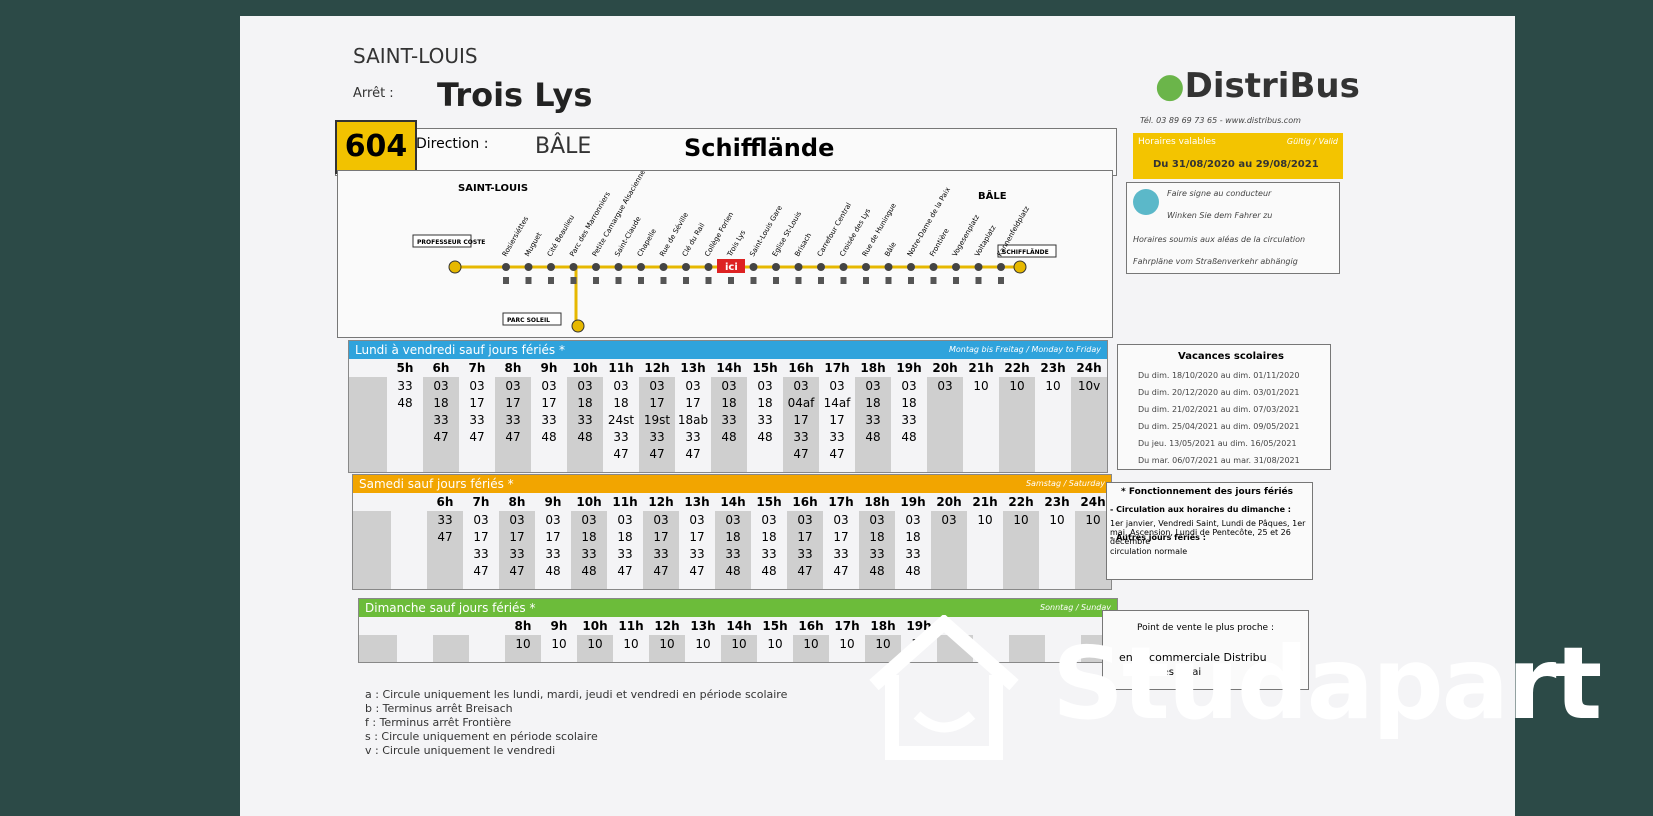 The height and width of the screenshot is (816, 1653). What do you see at coordinates (1065, 483) in the screenshot?
I see `timetable-subtitle: Samstag / Saturday` at bounding box center [1065, 483].